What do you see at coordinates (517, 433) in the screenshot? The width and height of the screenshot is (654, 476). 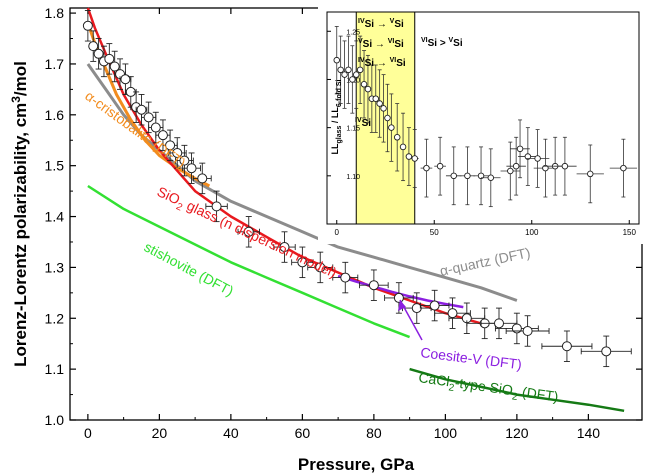 I see `main-x-tick-label: 120` at bounding box center [517, 433].